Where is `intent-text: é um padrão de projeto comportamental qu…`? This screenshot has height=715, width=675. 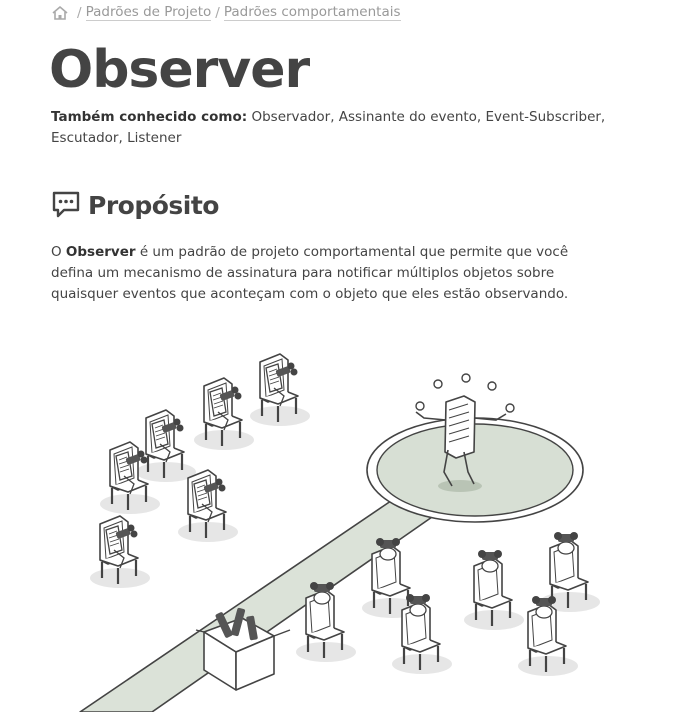 intent-text: é um padrão de projeto comportamental qu… is located at coordinates (310, 273).